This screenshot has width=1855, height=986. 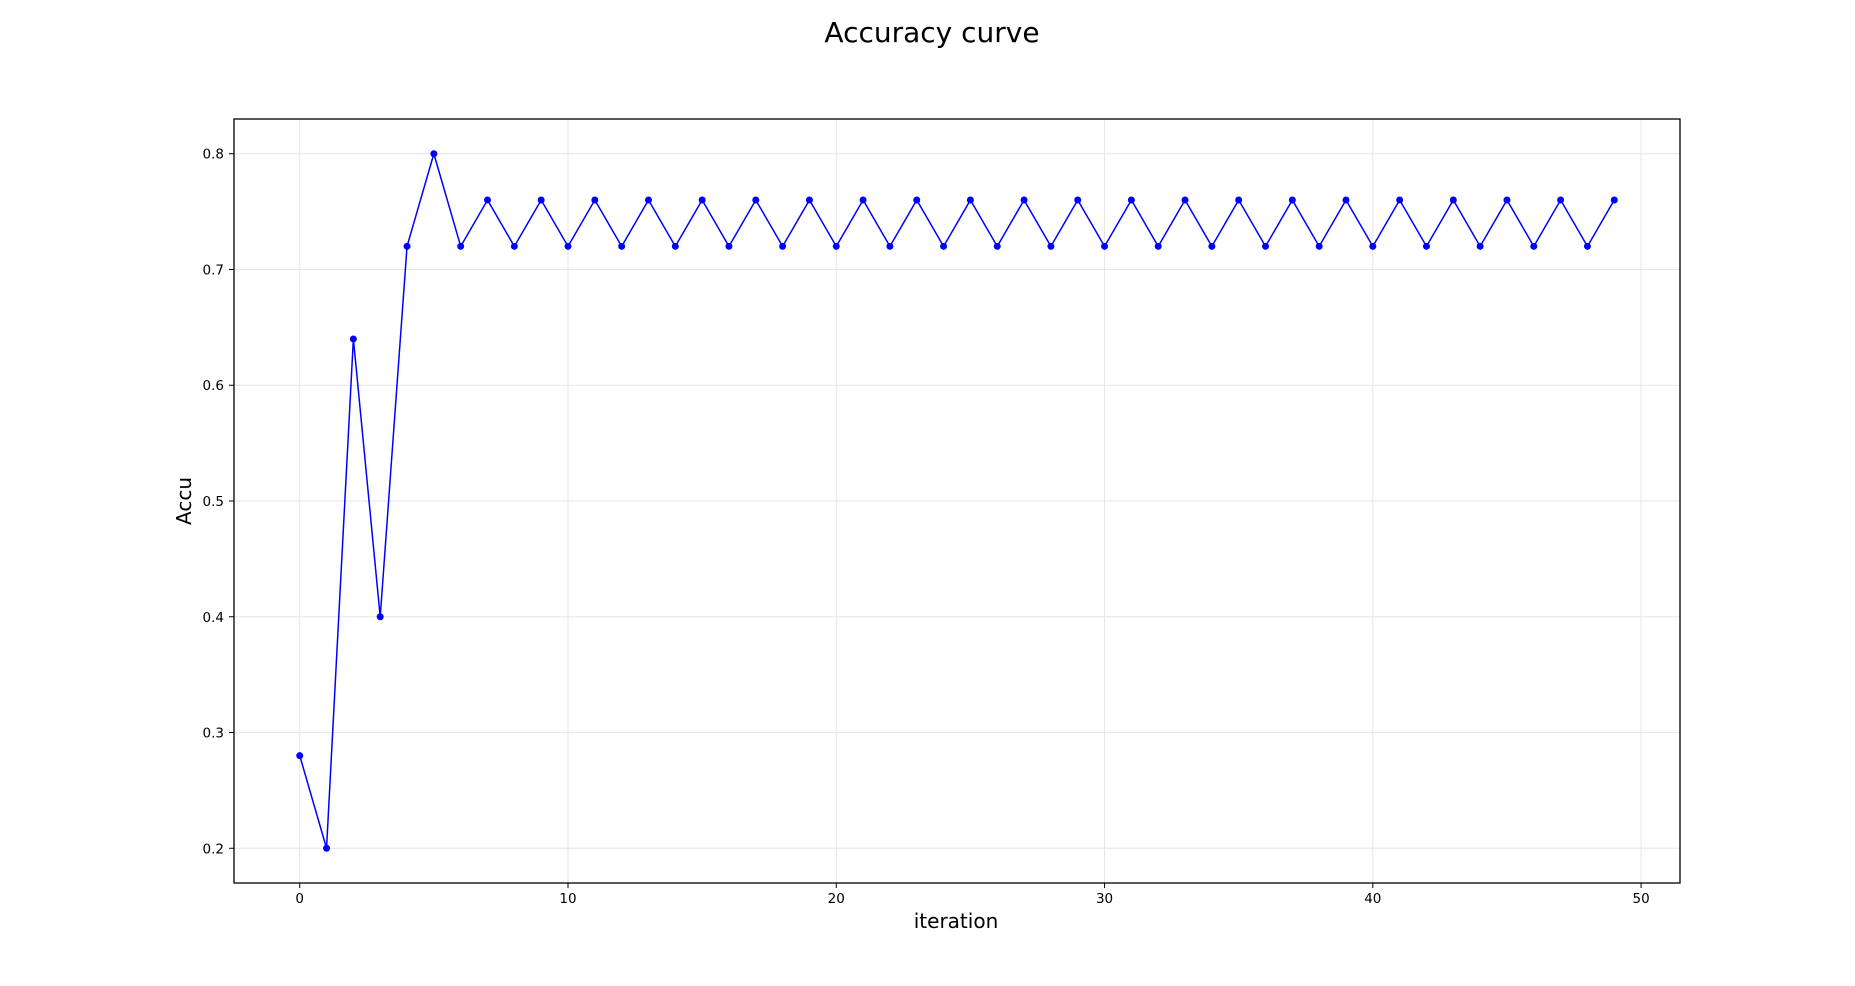 What do you see at coordinates (213, 502) in the screenshot?
I see `y-tick-label: 0.5` at bounding box center [213, 502].